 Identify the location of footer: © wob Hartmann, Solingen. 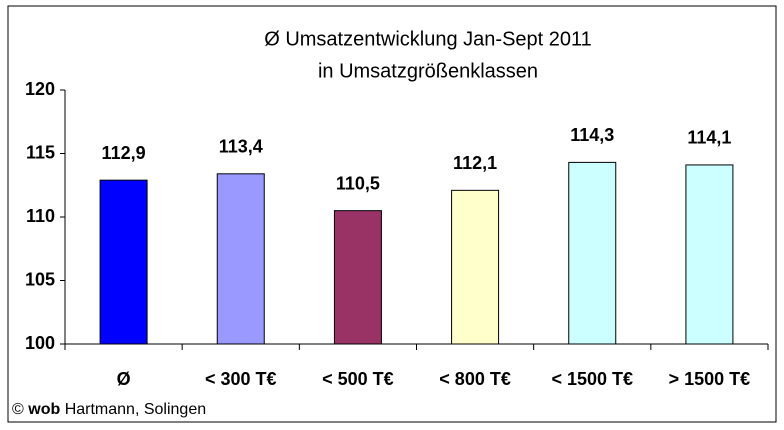
(109, 409).